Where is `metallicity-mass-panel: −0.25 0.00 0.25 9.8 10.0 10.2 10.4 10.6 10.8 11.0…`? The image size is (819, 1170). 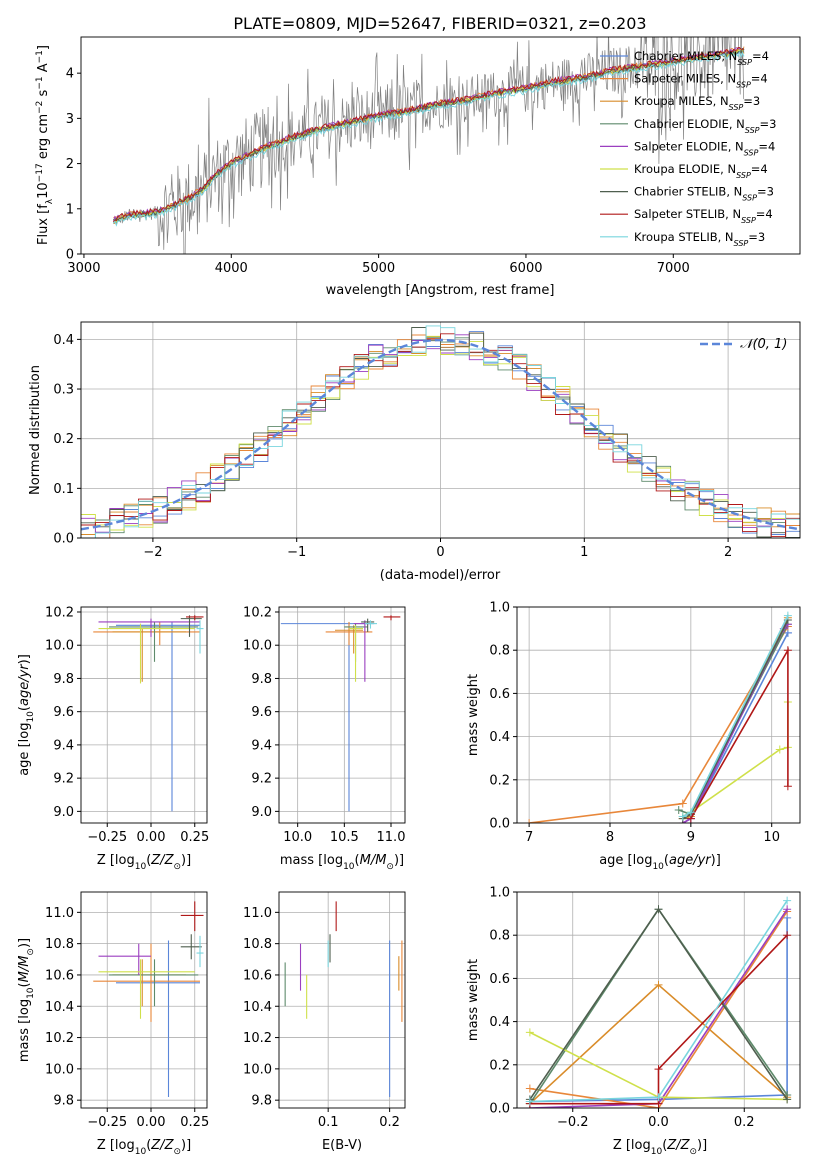 metallicity-mass-panel: −0.25 0.00 0.25 9.8 10.0 10.2 10.4 10.6 10.8 11.0… is located at coordinates (113, 1024).